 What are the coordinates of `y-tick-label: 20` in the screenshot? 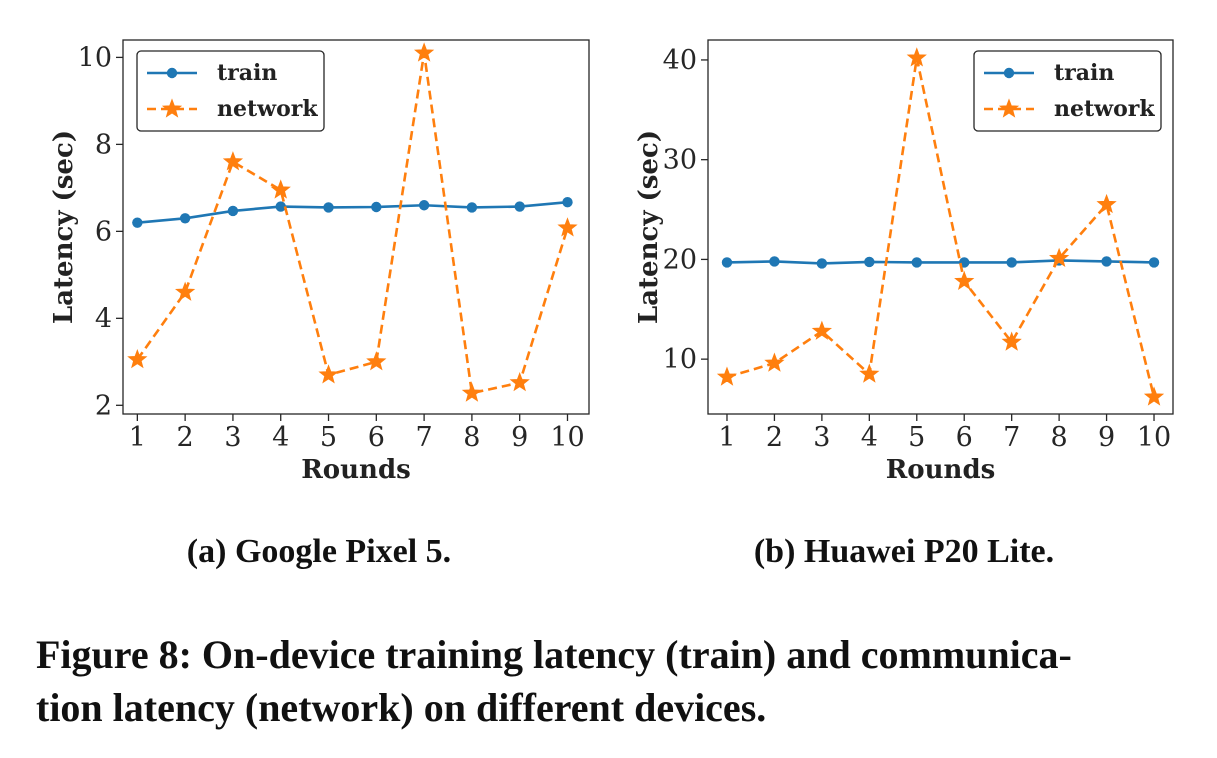 It's located at (680, 259).